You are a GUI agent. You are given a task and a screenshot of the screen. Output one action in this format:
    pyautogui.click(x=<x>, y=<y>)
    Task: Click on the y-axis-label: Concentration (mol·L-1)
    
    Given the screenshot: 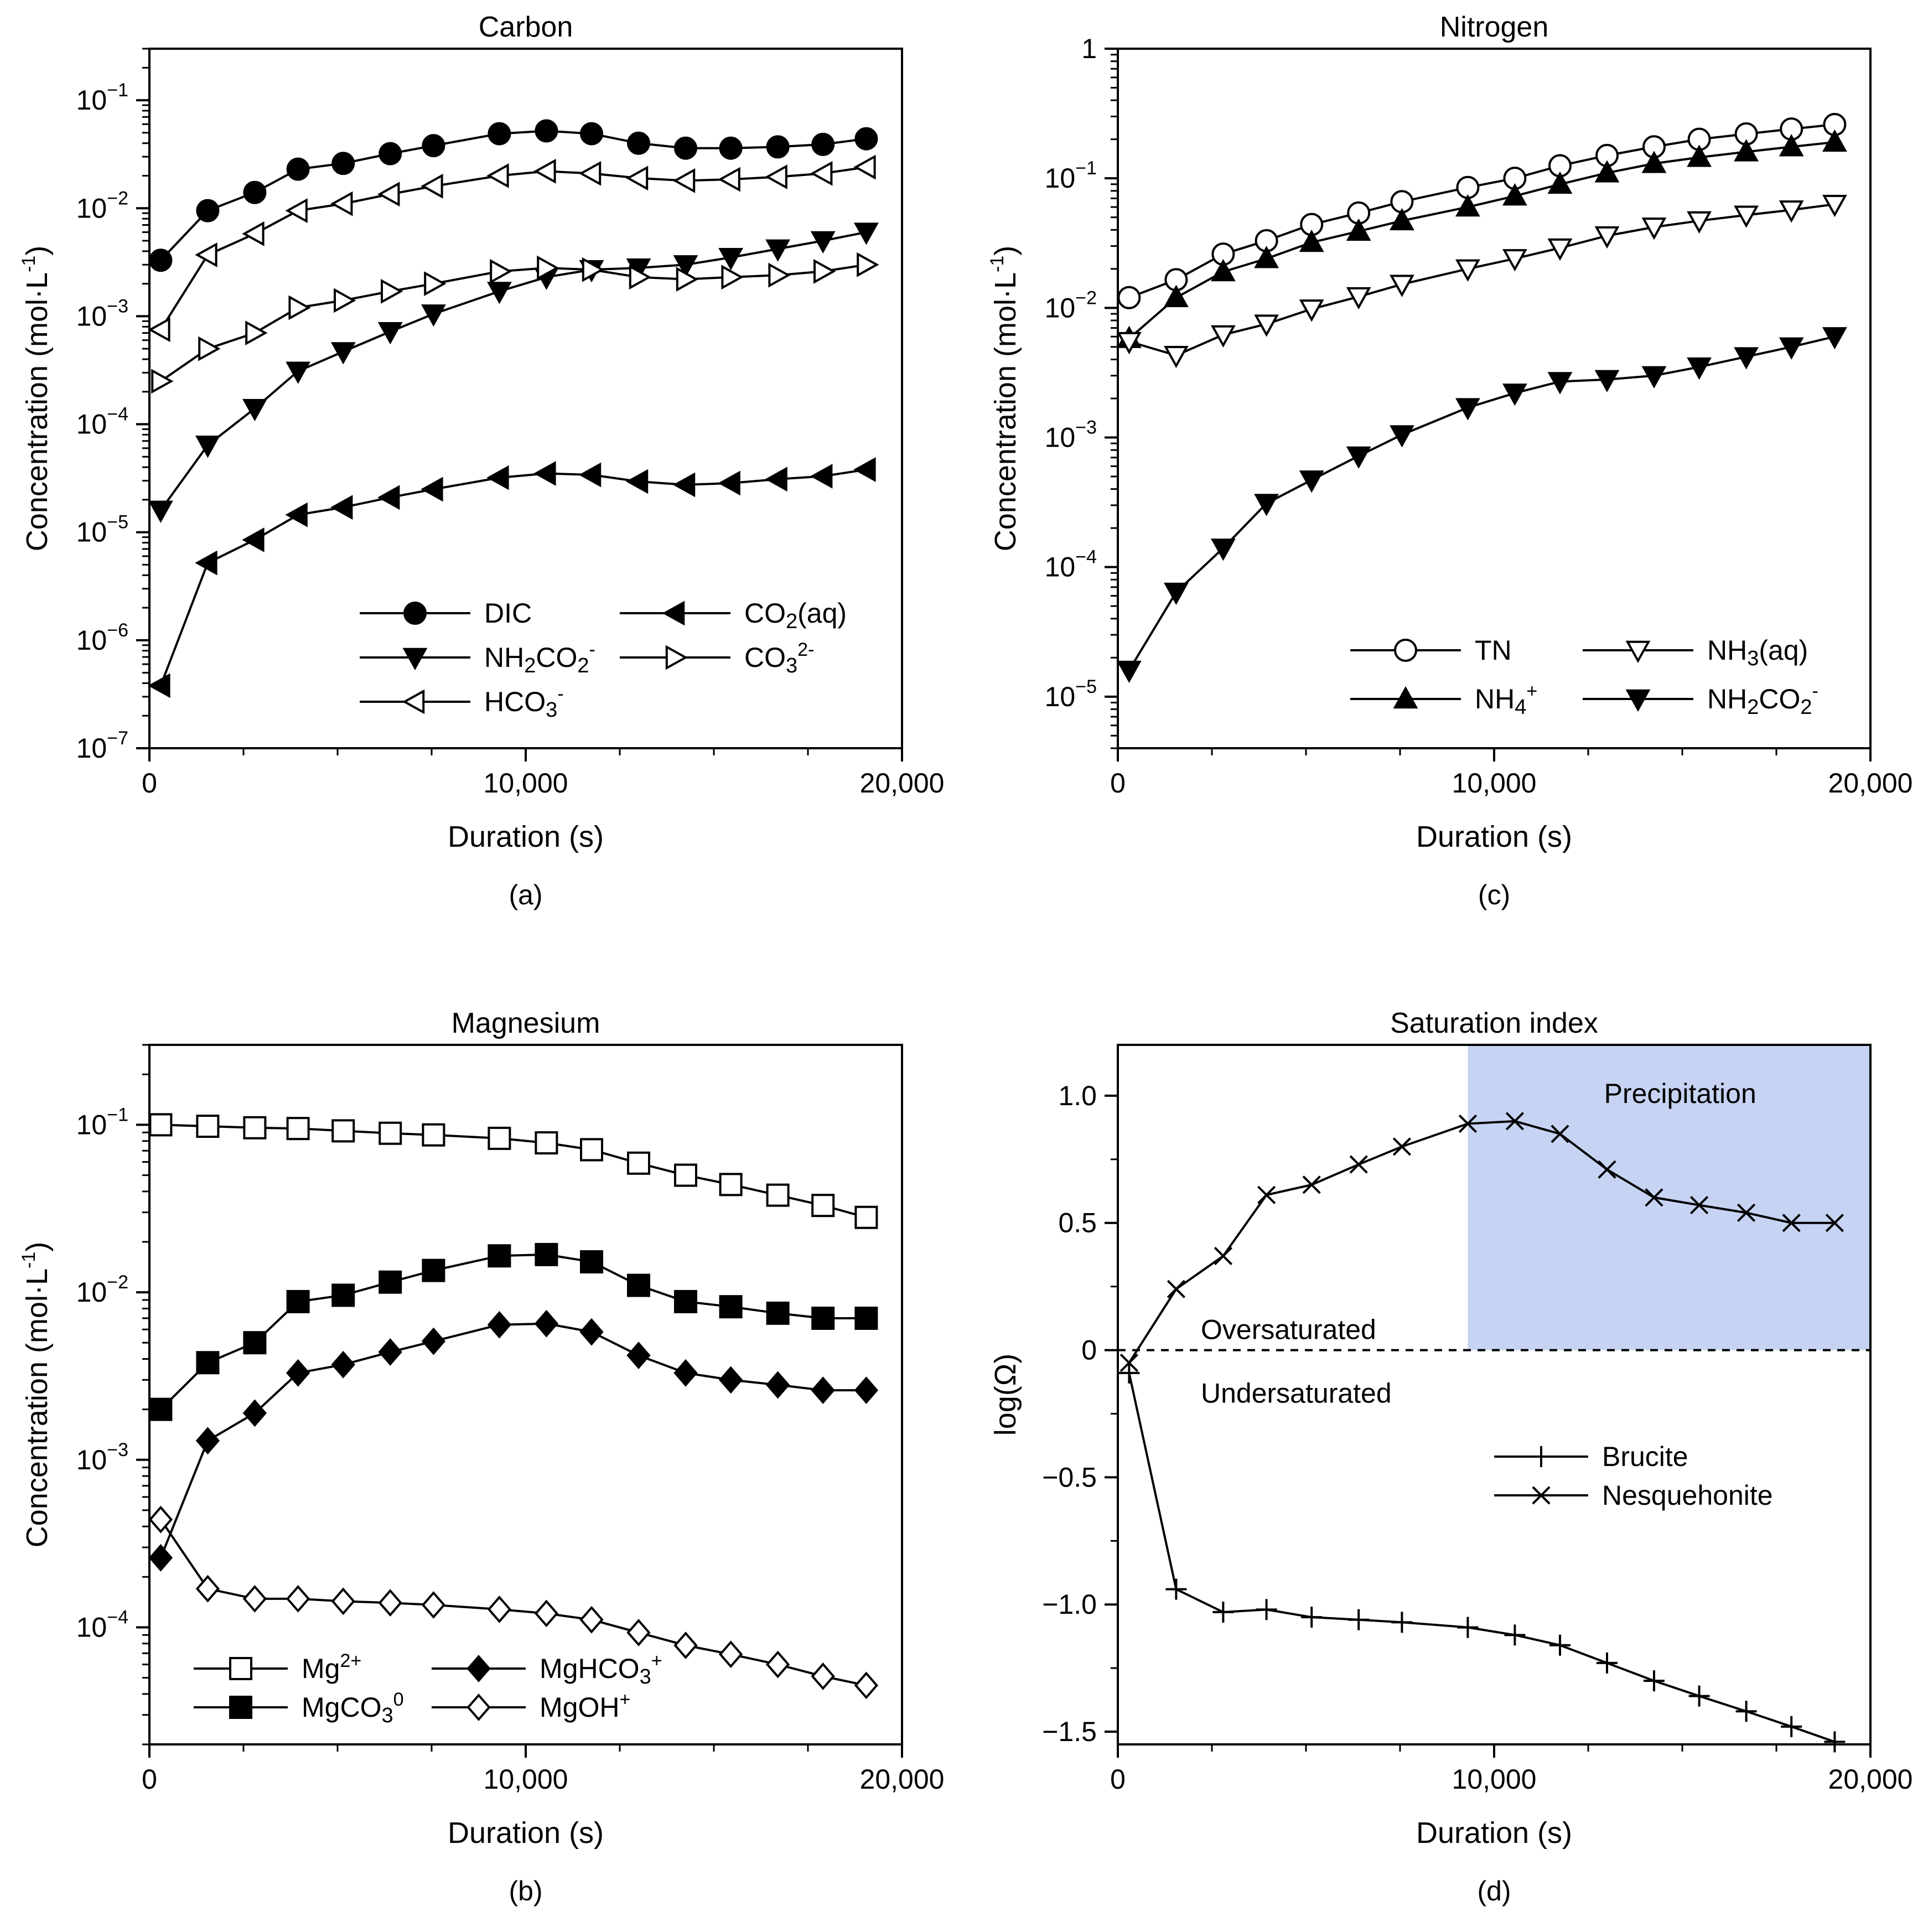 What is the action you would take?
    pyautogui.click(x=36, y=398)
    